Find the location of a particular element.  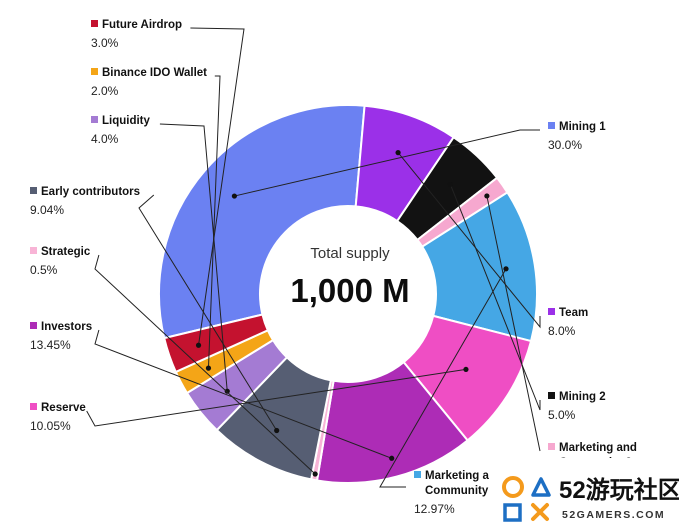

label-name-marketing-and-community-3: Marketing and is located at coordinates (598, 448).